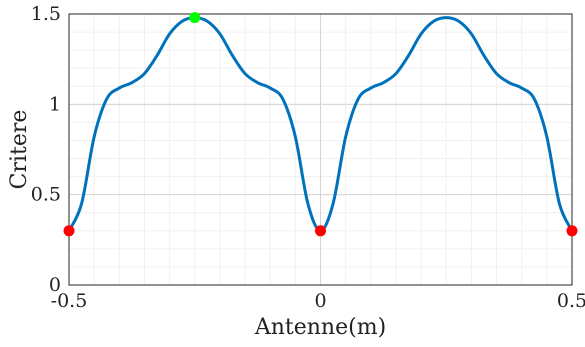  Describe the element at coordinates (571, 301) in the screenshot. I see `x-tick-label: 0.5` at that location.